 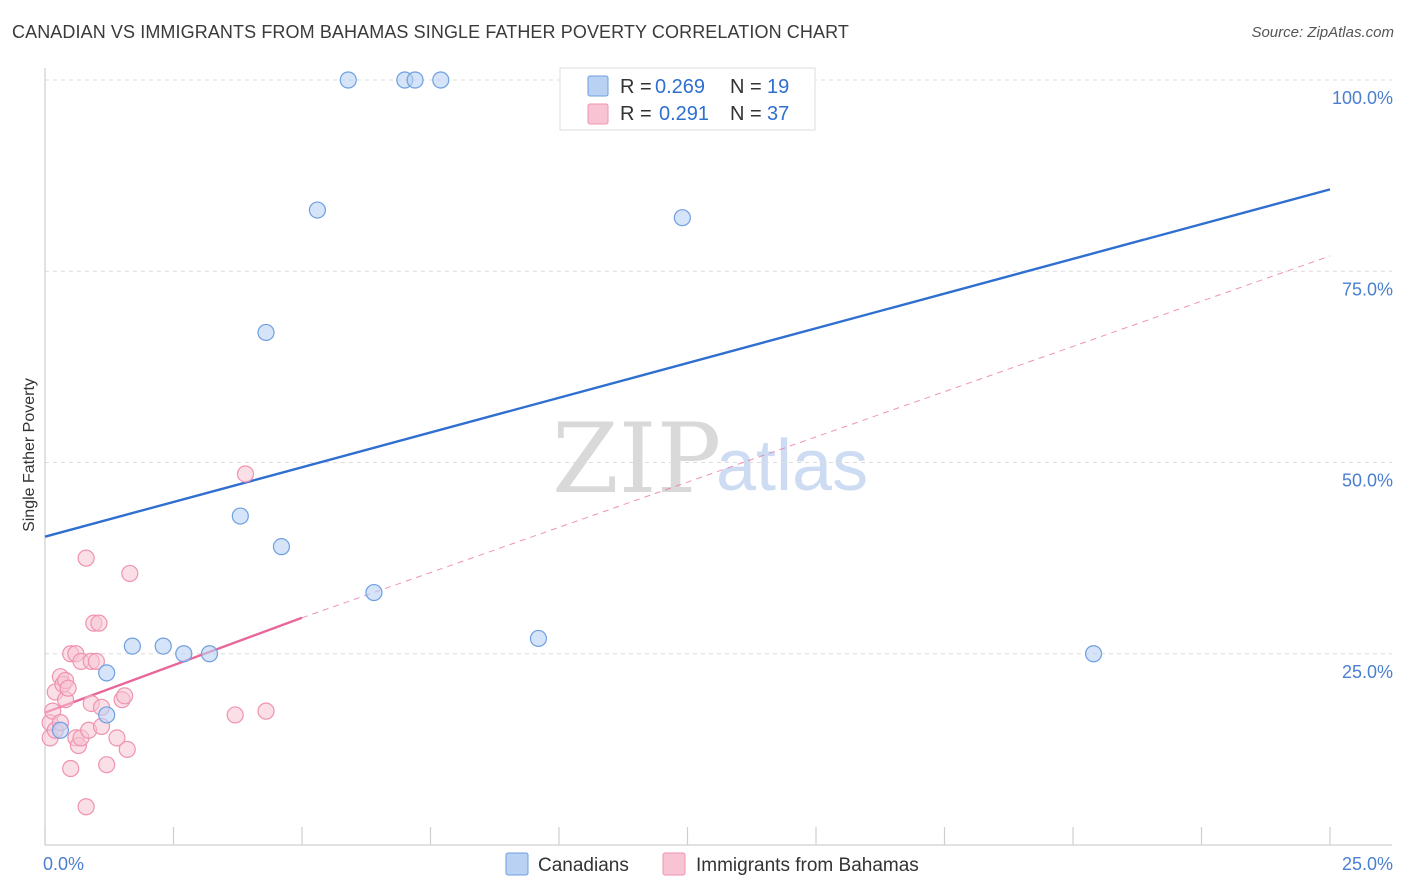 What do you see at coordinates (684, 114) in the screenshot?
I see `legend-r-value-2: 0.291` at bounding box center [684, 114].